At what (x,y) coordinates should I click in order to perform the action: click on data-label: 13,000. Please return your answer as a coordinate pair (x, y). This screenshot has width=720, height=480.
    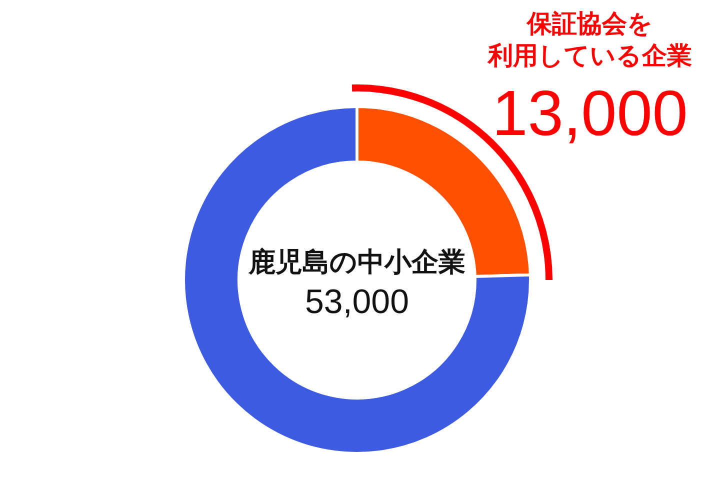
    Looking at the image, I should click on (590, 113).